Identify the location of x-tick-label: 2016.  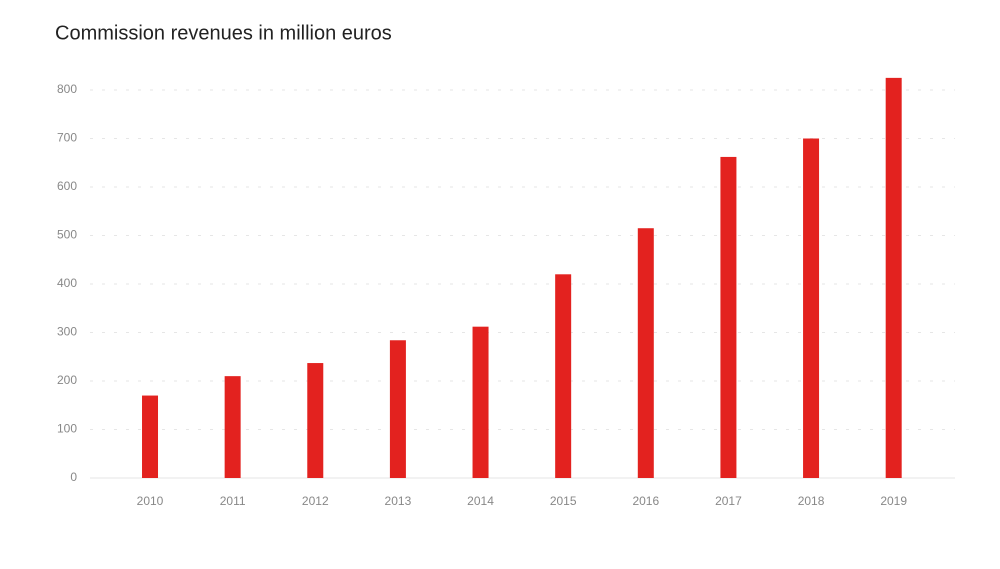
(645, 501).